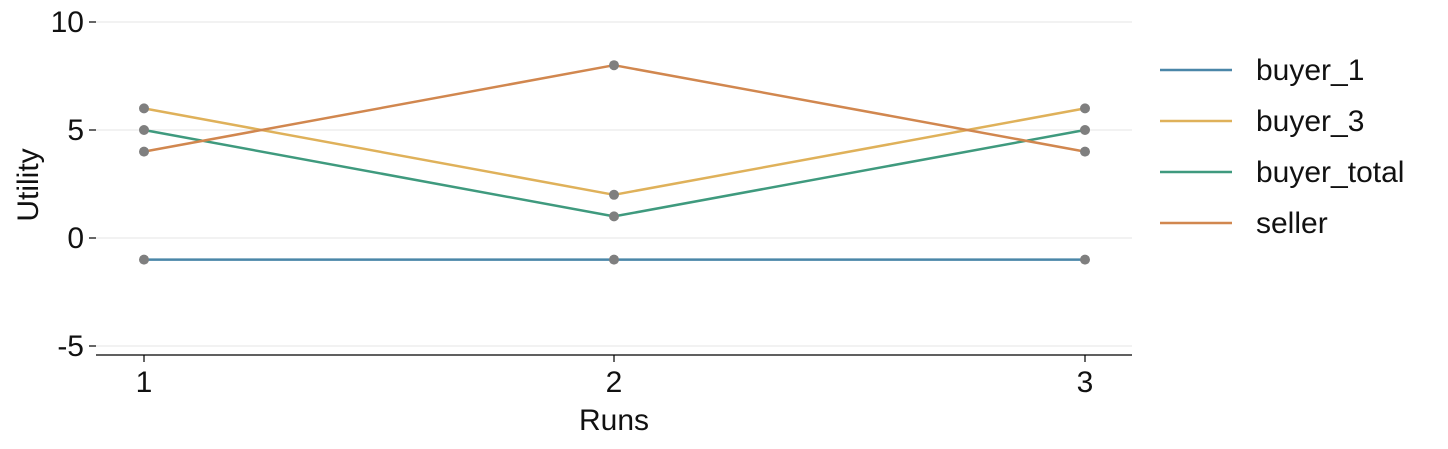 This screenshot has width=1448, height=449. Describe the element at coordinates (1292, 223) in the screenshot. I see `legend-label-seller: seller` at that location.